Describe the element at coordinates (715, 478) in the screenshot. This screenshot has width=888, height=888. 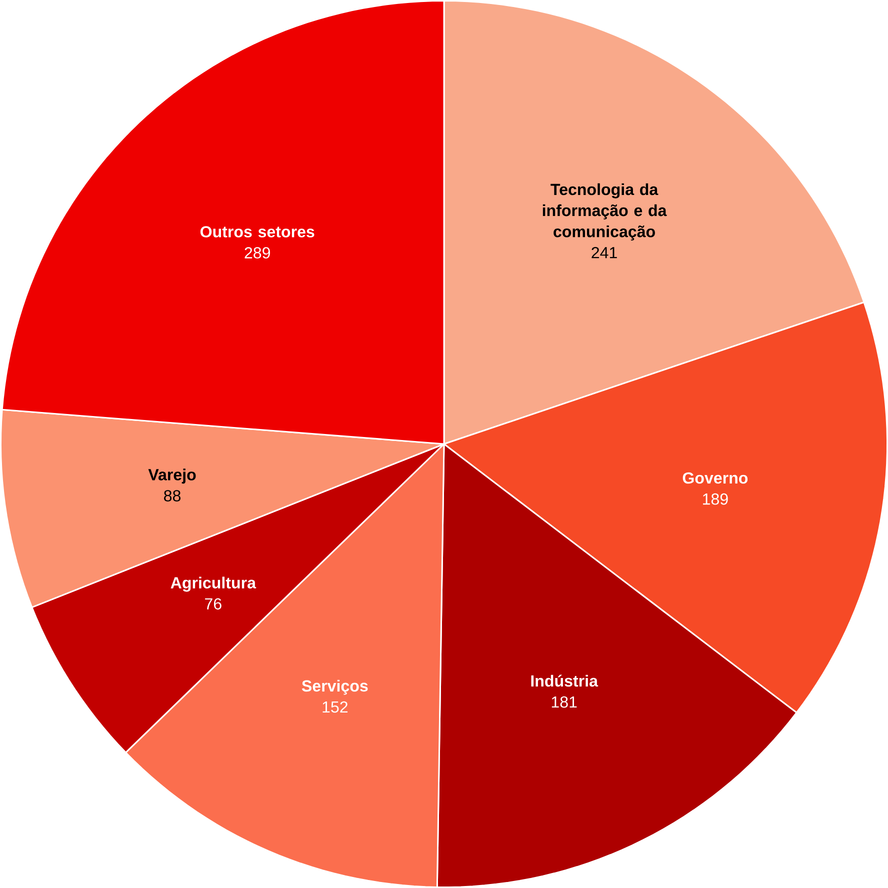
I see `slice-label: Governo` at that location.